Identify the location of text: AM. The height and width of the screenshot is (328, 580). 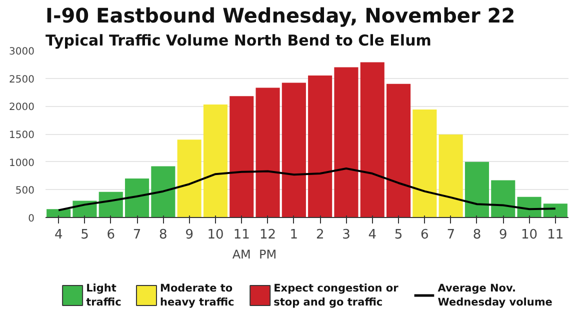
(241, 255).